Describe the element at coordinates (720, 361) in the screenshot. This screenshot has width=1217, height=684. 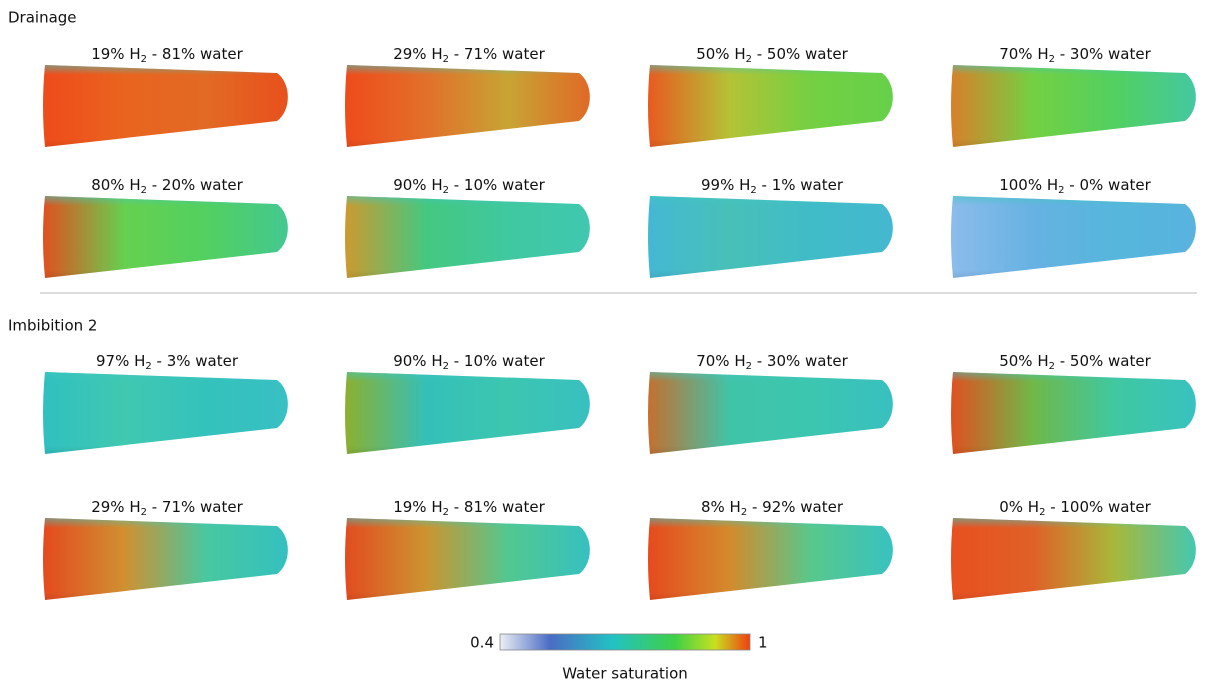
I see `label-text: 70% H` at that location.